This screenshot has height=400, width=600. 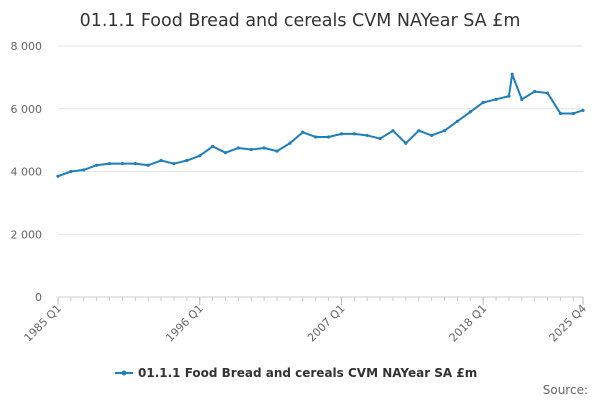 I want to click on x-tick-label: 1985 Q1, so click(x=43, y=323).